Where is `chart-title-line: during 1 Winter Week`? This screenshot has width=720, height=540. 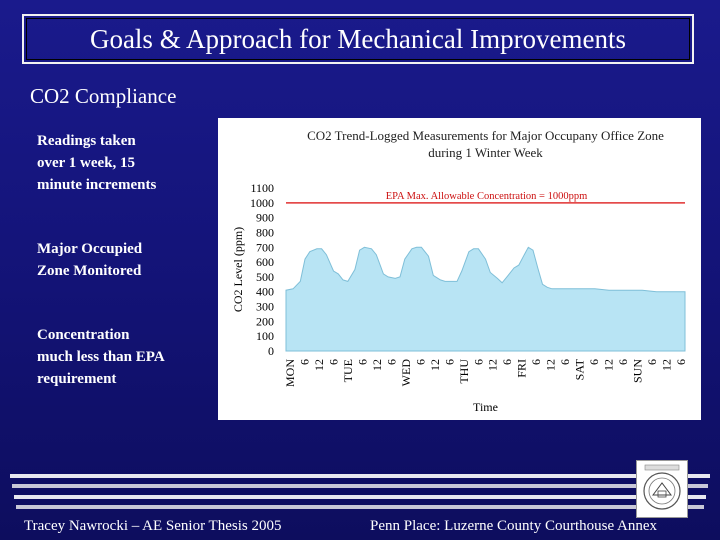
chart-title-line: during 1 Winter Week is located at coordinates (485, 152).